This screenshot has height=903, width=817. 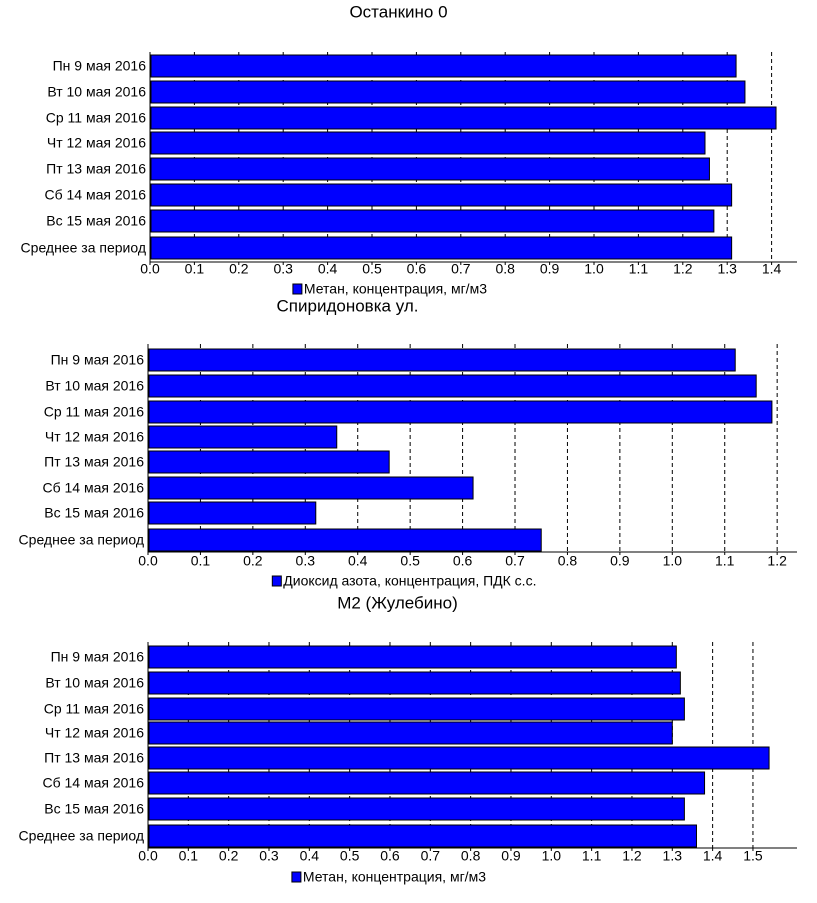 What do you see at coordinates (409, 581) in the screenshot?
I see `legend-label: Диоксид азота, концентрация, ПДК с.с.` at bounding box center [409, 581].